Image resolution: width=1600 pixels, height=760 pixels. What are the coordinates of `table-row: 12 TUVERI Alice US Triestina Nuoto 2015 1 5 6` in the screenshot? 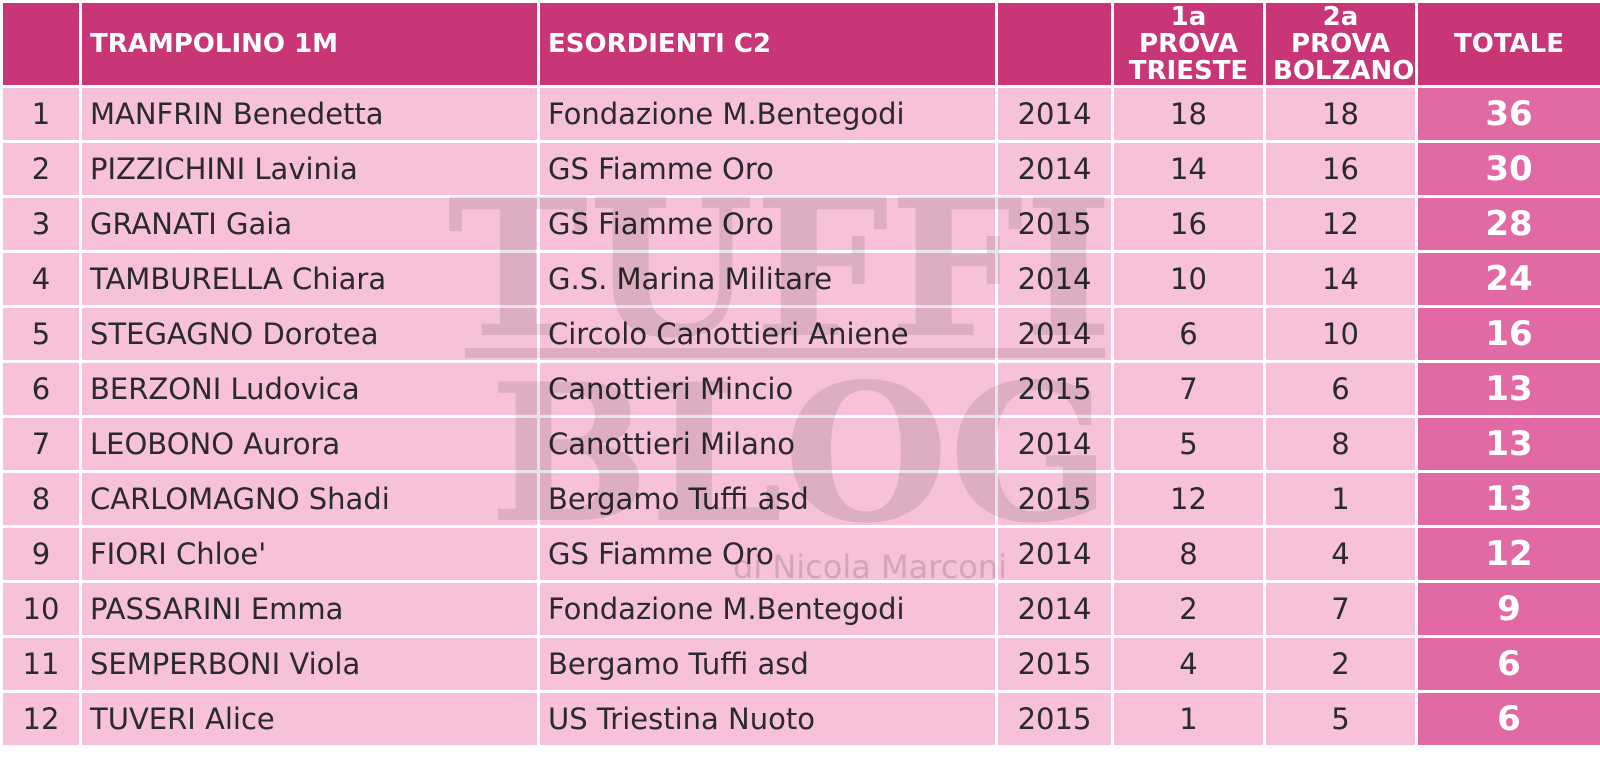 It's located at (801, 719).